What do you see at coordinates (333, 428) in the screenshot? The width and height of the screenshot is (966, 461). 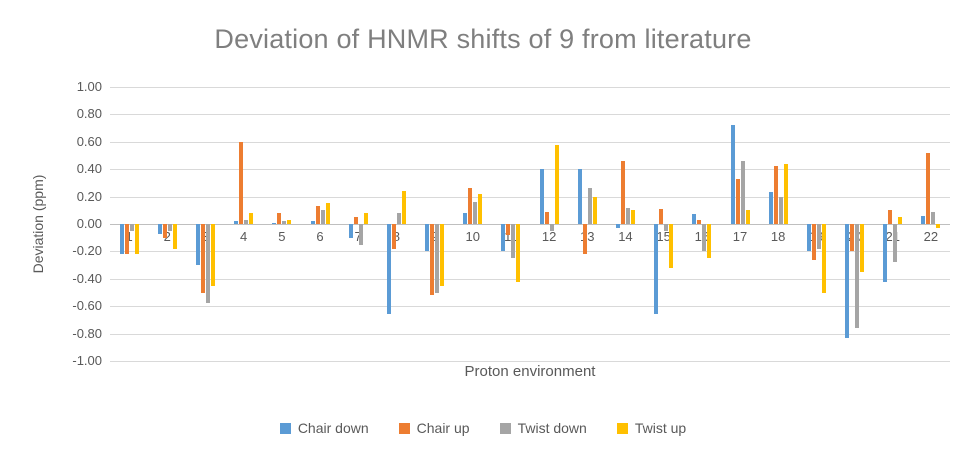 I see `legend-label: Chair down` at bounding box center [333, 428].